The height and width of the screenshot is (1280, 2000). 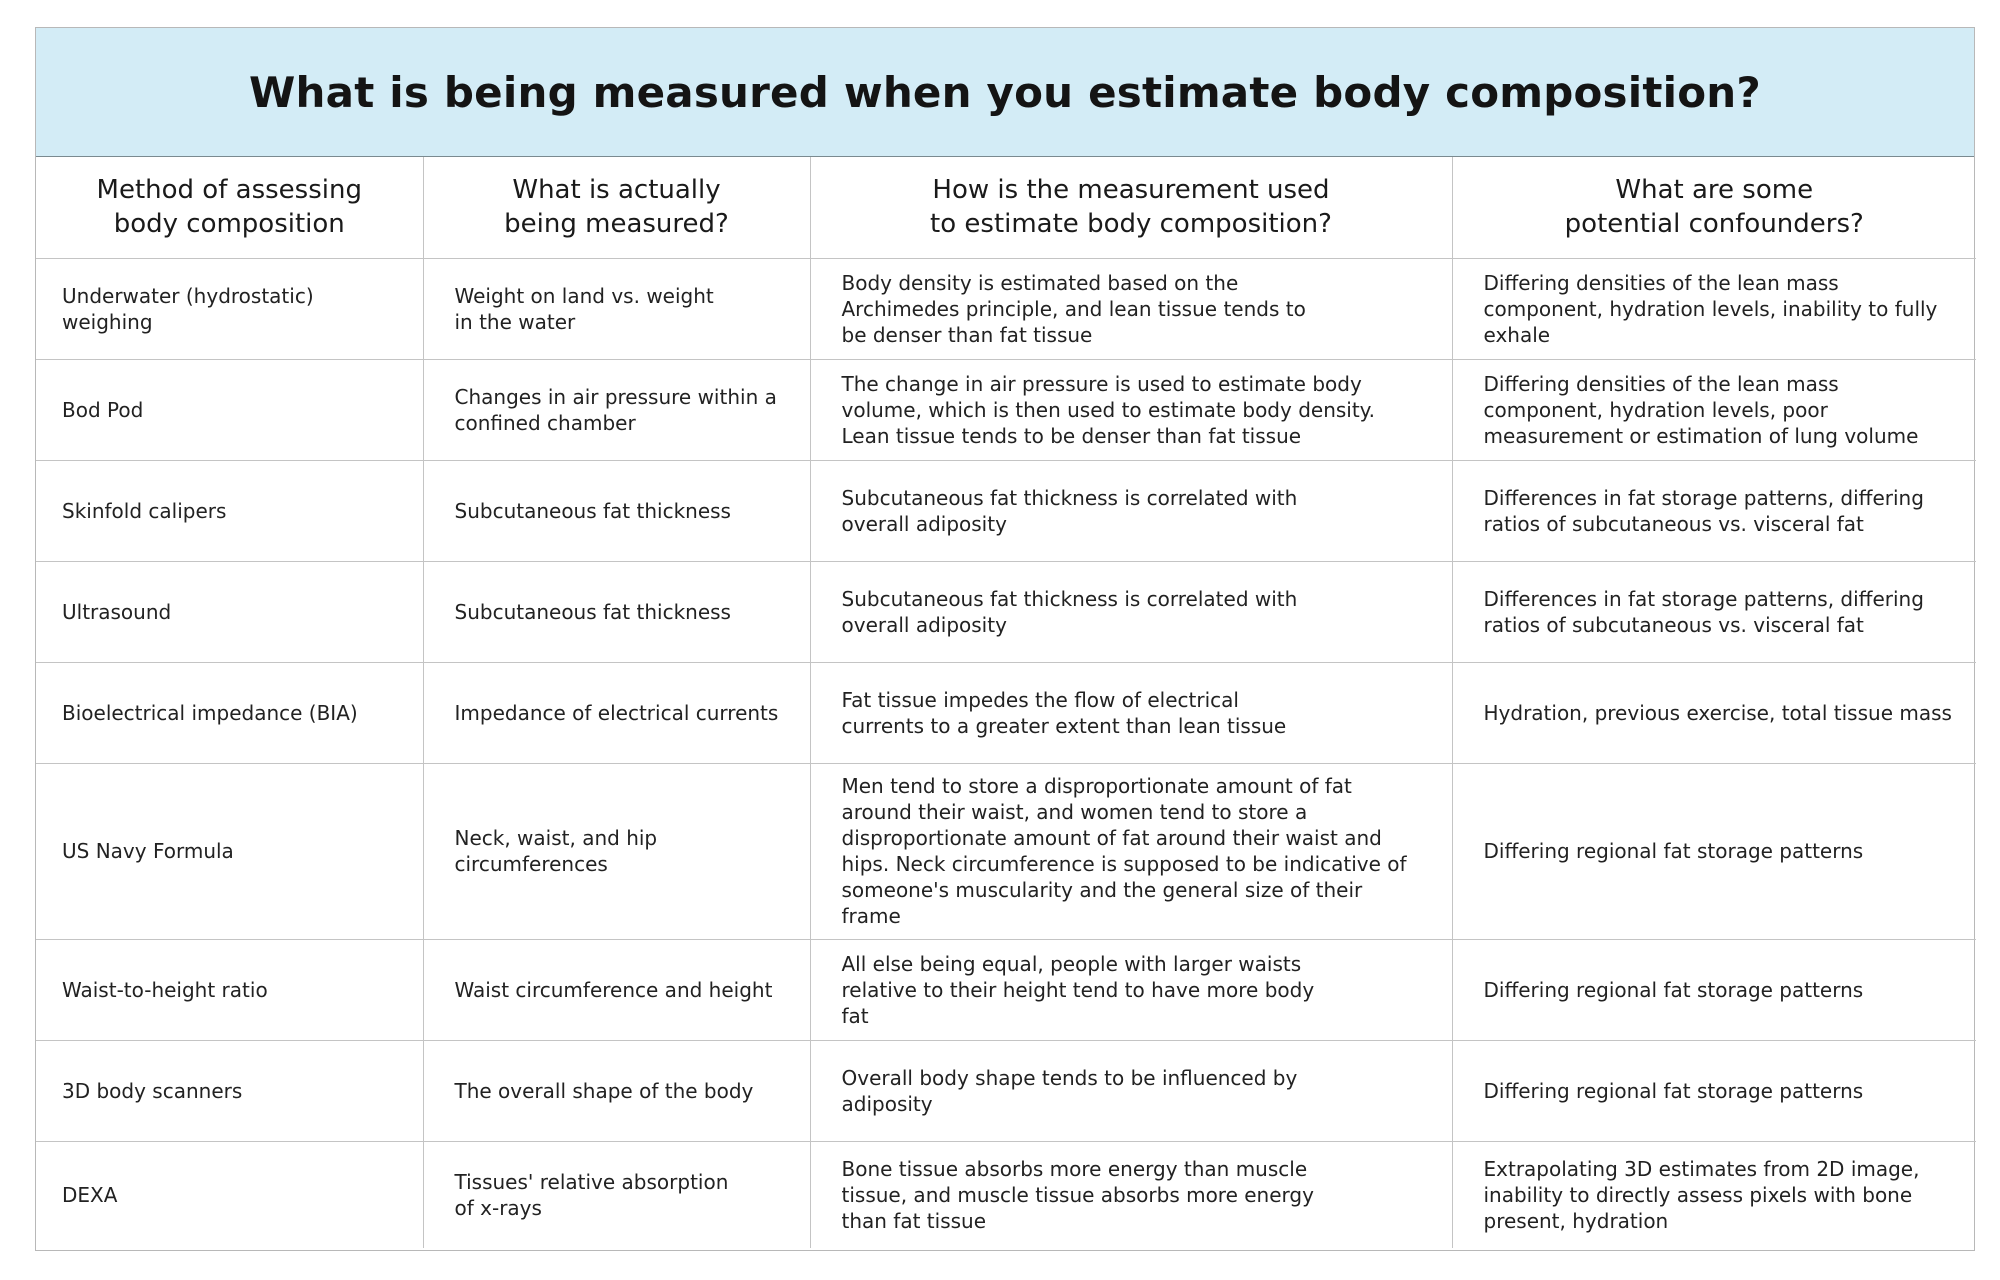 What do you see at coordinates (230, 410) in the screenshot?
I see `method-cell: Bod Pod` at bounding box center [230, 410].